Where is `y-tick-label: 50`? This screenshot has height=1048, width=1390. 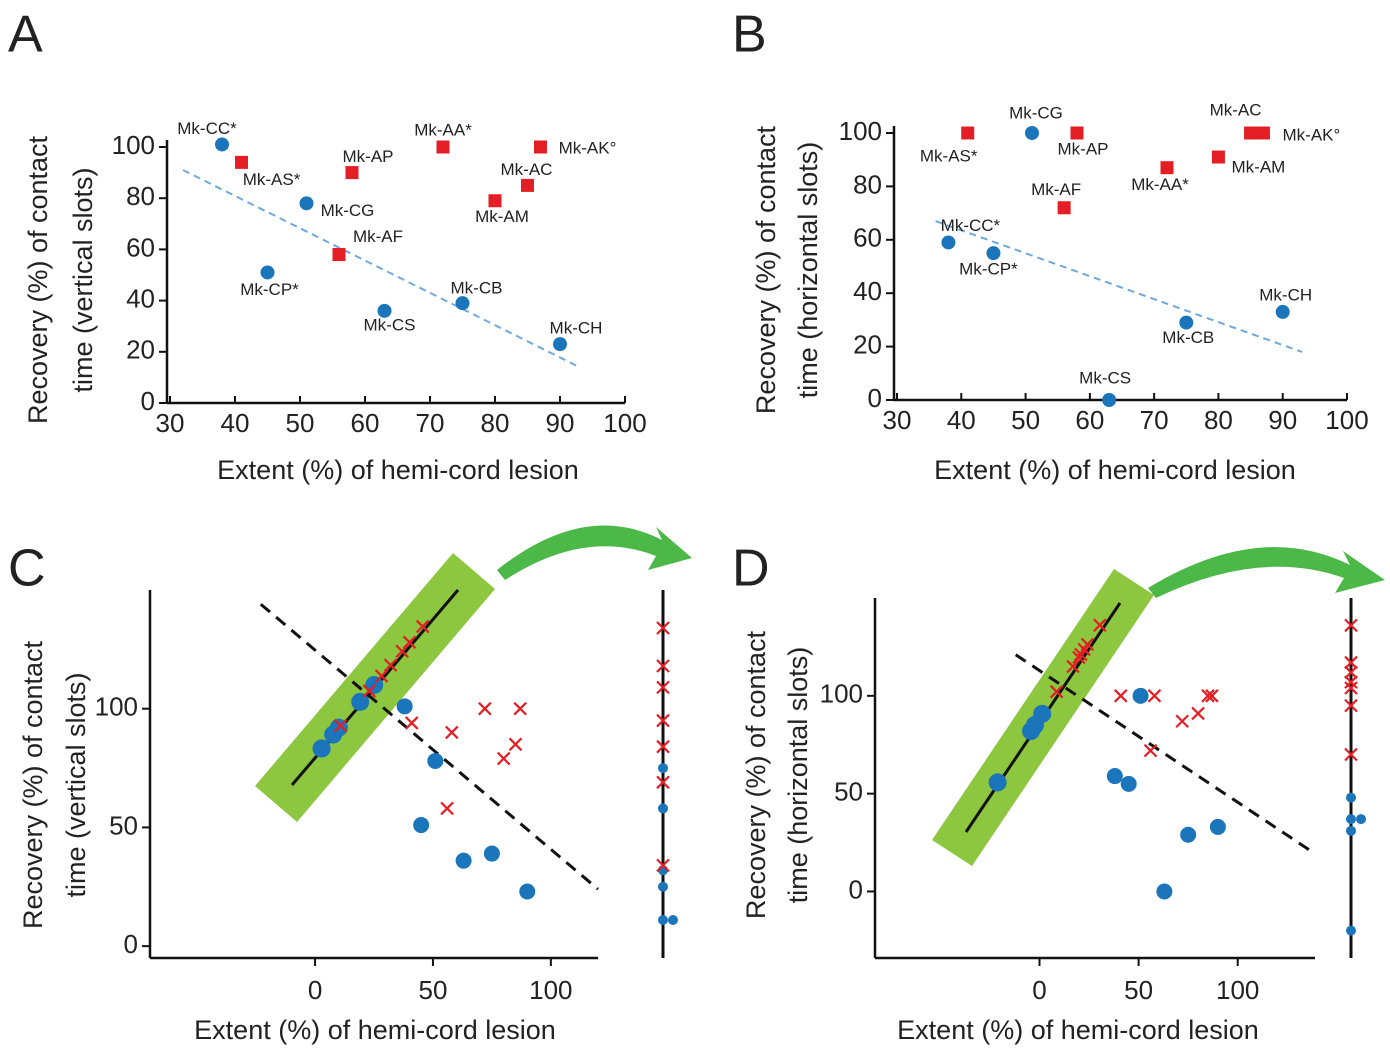
y-tick-label: 50 is located at coordinates (123, 825).